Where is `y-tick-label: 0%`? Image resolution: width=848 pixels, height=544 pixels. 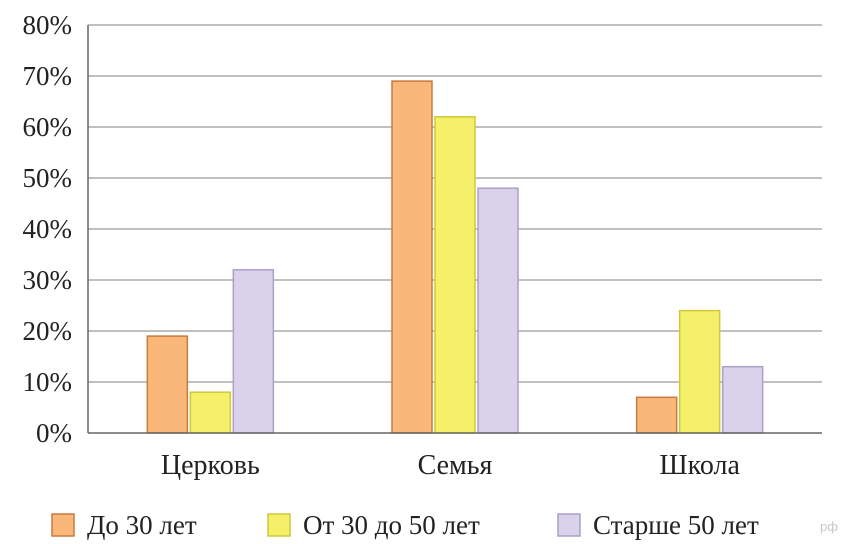
y-tick-label: 0% is located at coordinates (54, 433).